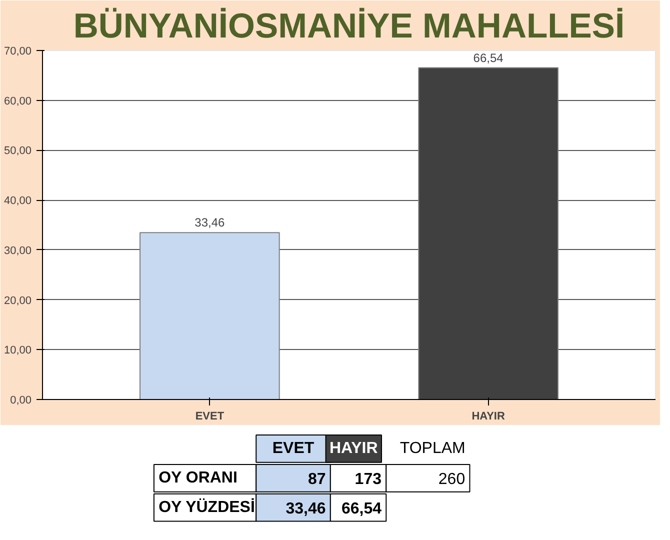  Describe the element at coordinates (361, 509) in the screenshot. I see `data-label: 66,54` at that location.